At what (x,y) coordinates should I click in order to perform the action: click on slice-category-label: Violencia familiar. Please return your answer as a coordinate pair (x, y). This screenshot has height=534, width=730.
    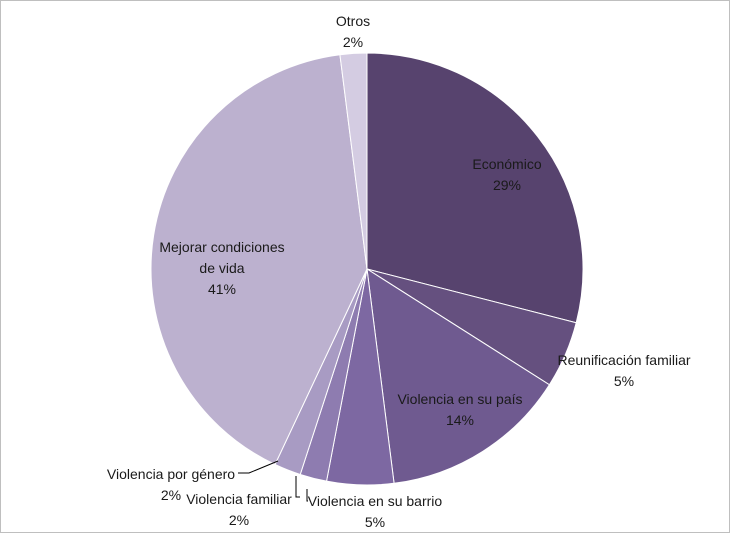
    Looking at the image, I should click on (239, 499).